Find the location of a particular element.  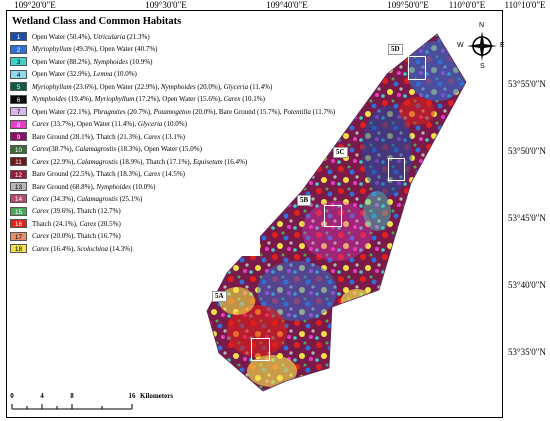

legend-label: Carex (39.6%), Thatch (12.7%) is located at coordinates (76, 211).